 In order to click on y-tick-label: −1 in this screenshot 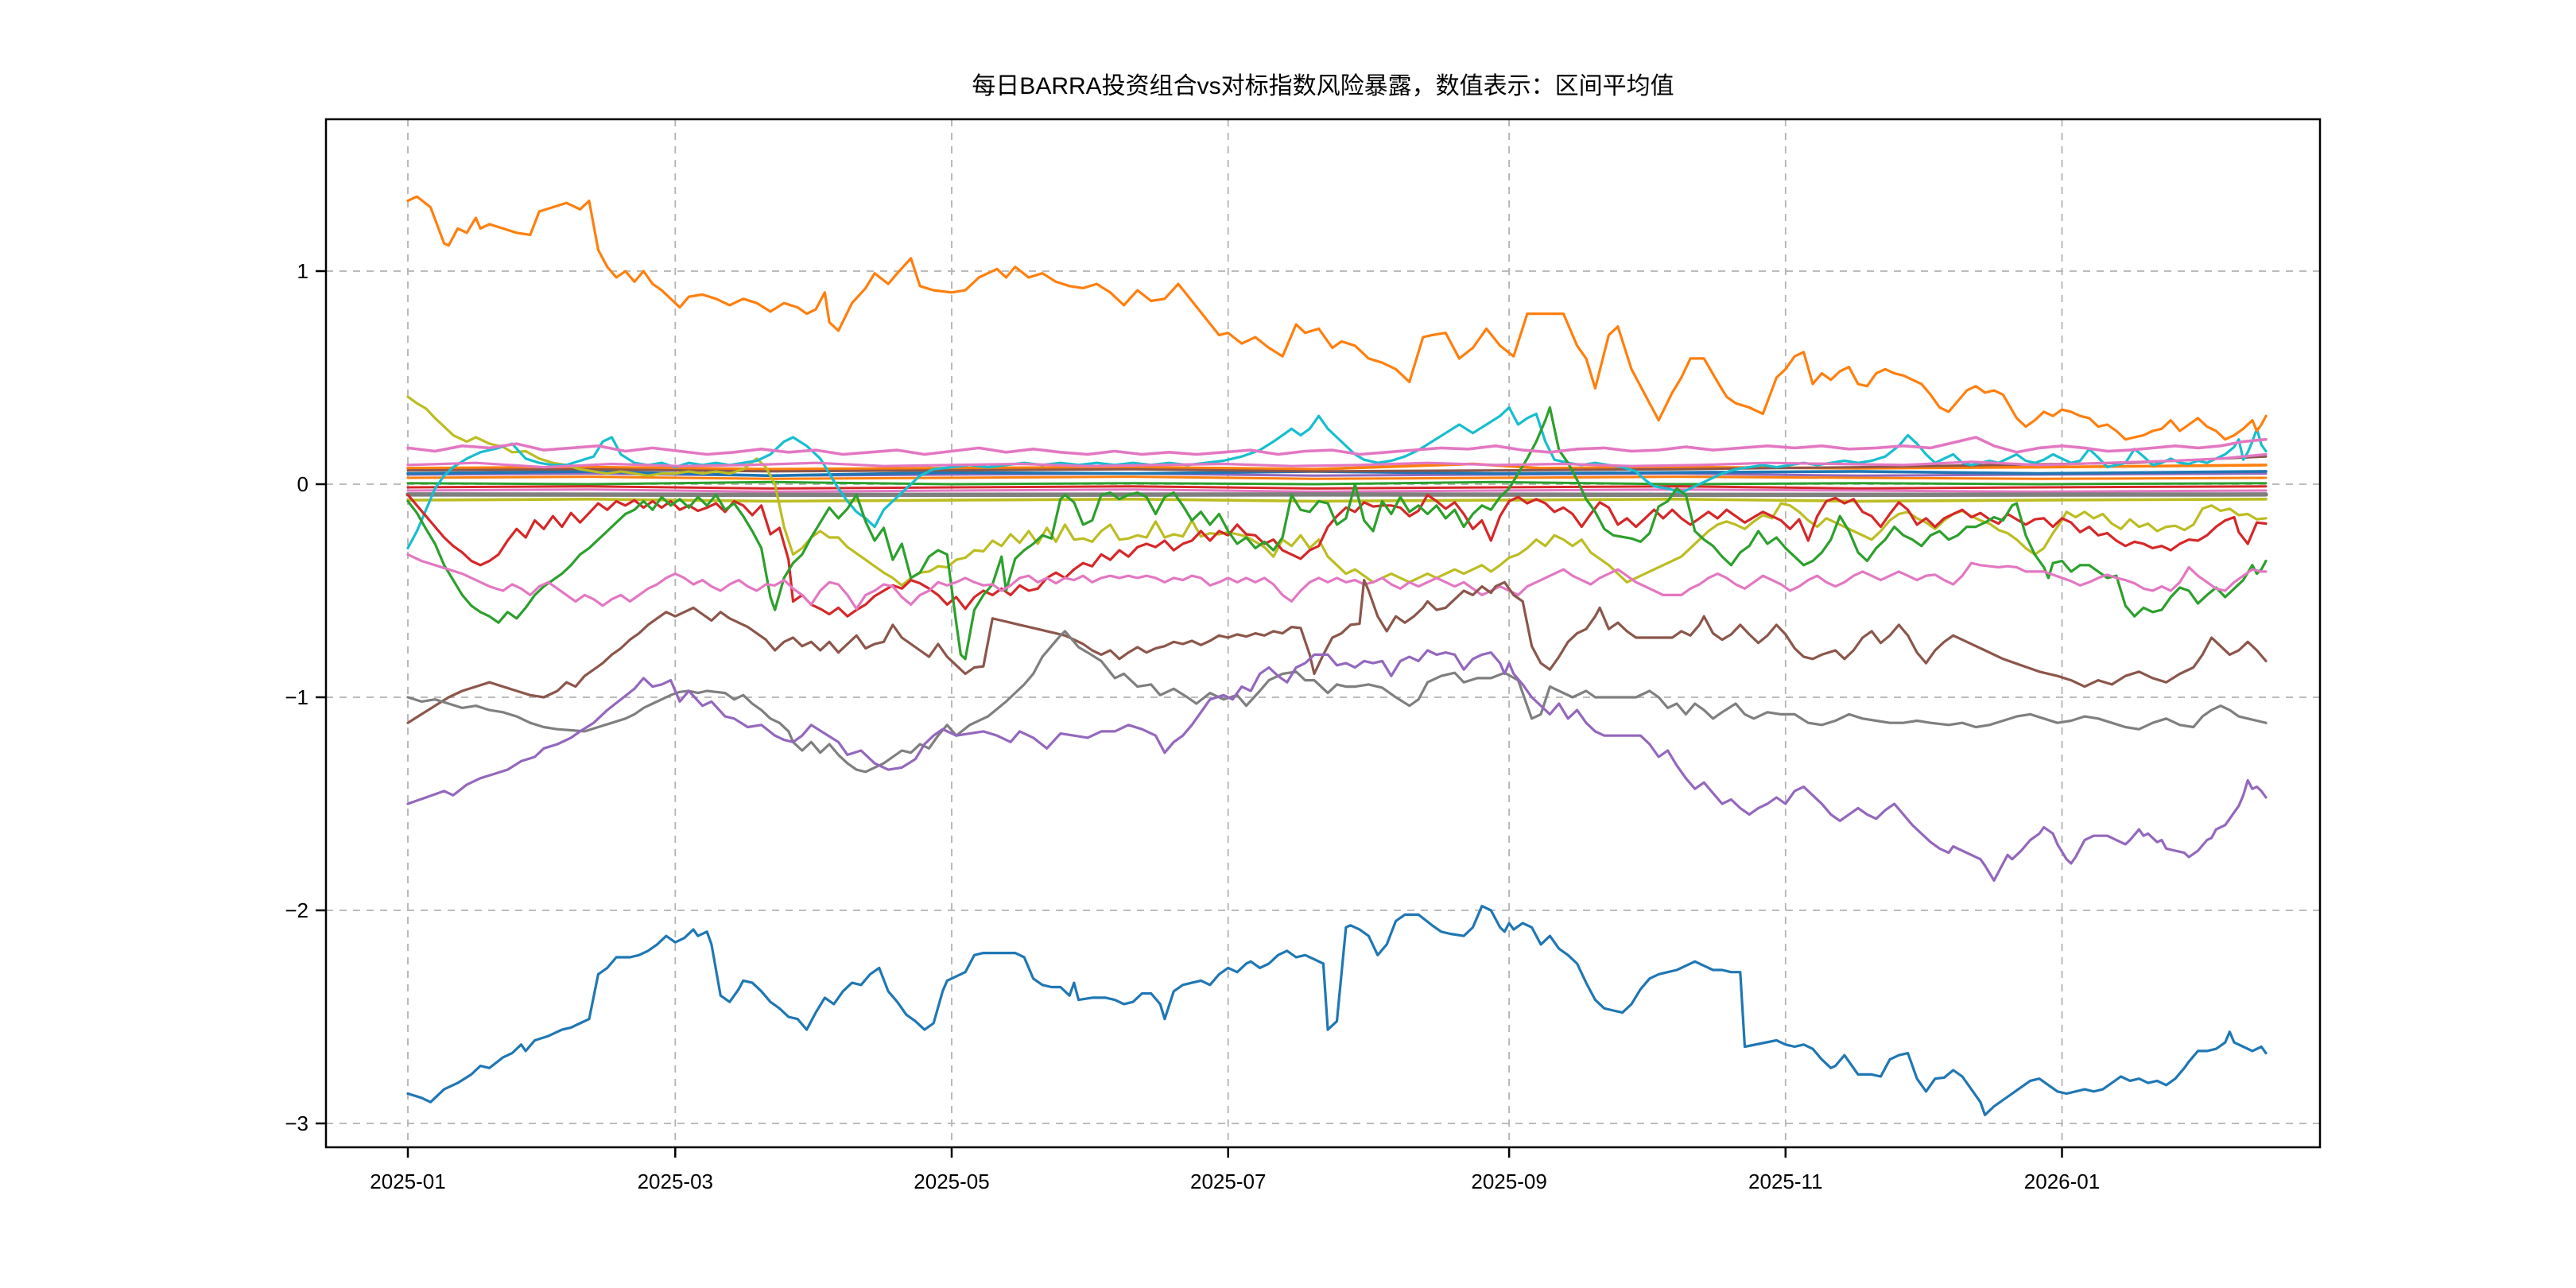, I will do `click(296, 697)`.